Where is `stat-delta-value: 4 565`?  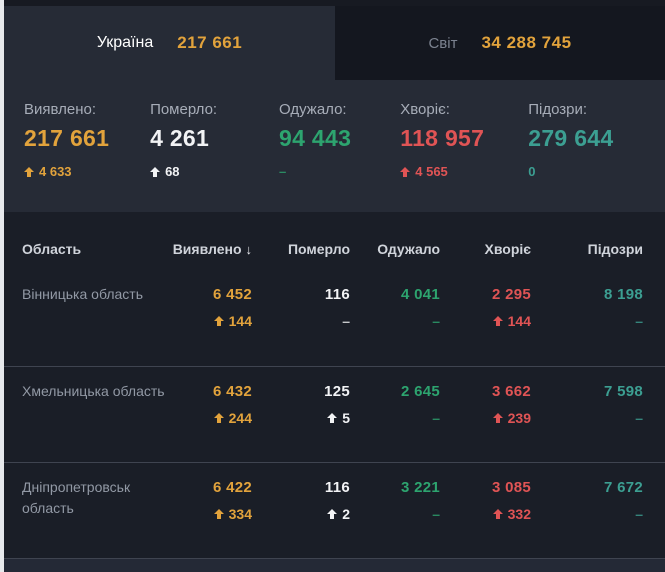 stat-delta-value: 4 565 is located at coordinates (431, 171).